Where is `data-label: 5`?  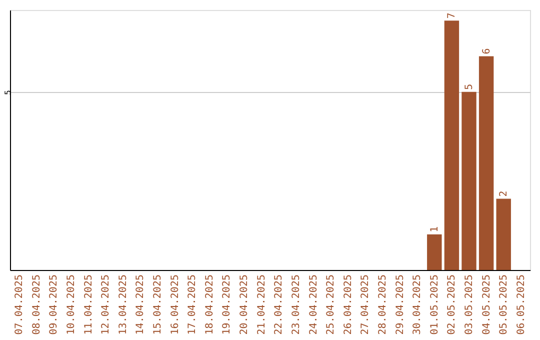 data-label: 5 is located at coordinates (469, 87).